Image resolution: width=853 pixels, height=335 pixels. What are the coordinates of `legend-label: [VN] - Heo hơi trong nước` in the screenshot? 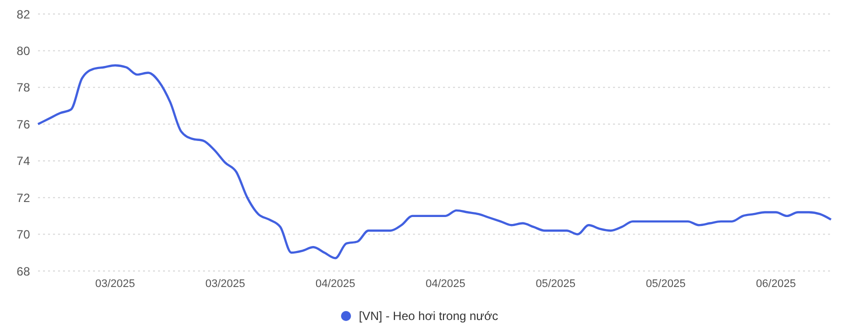 It's located at (428, 316).